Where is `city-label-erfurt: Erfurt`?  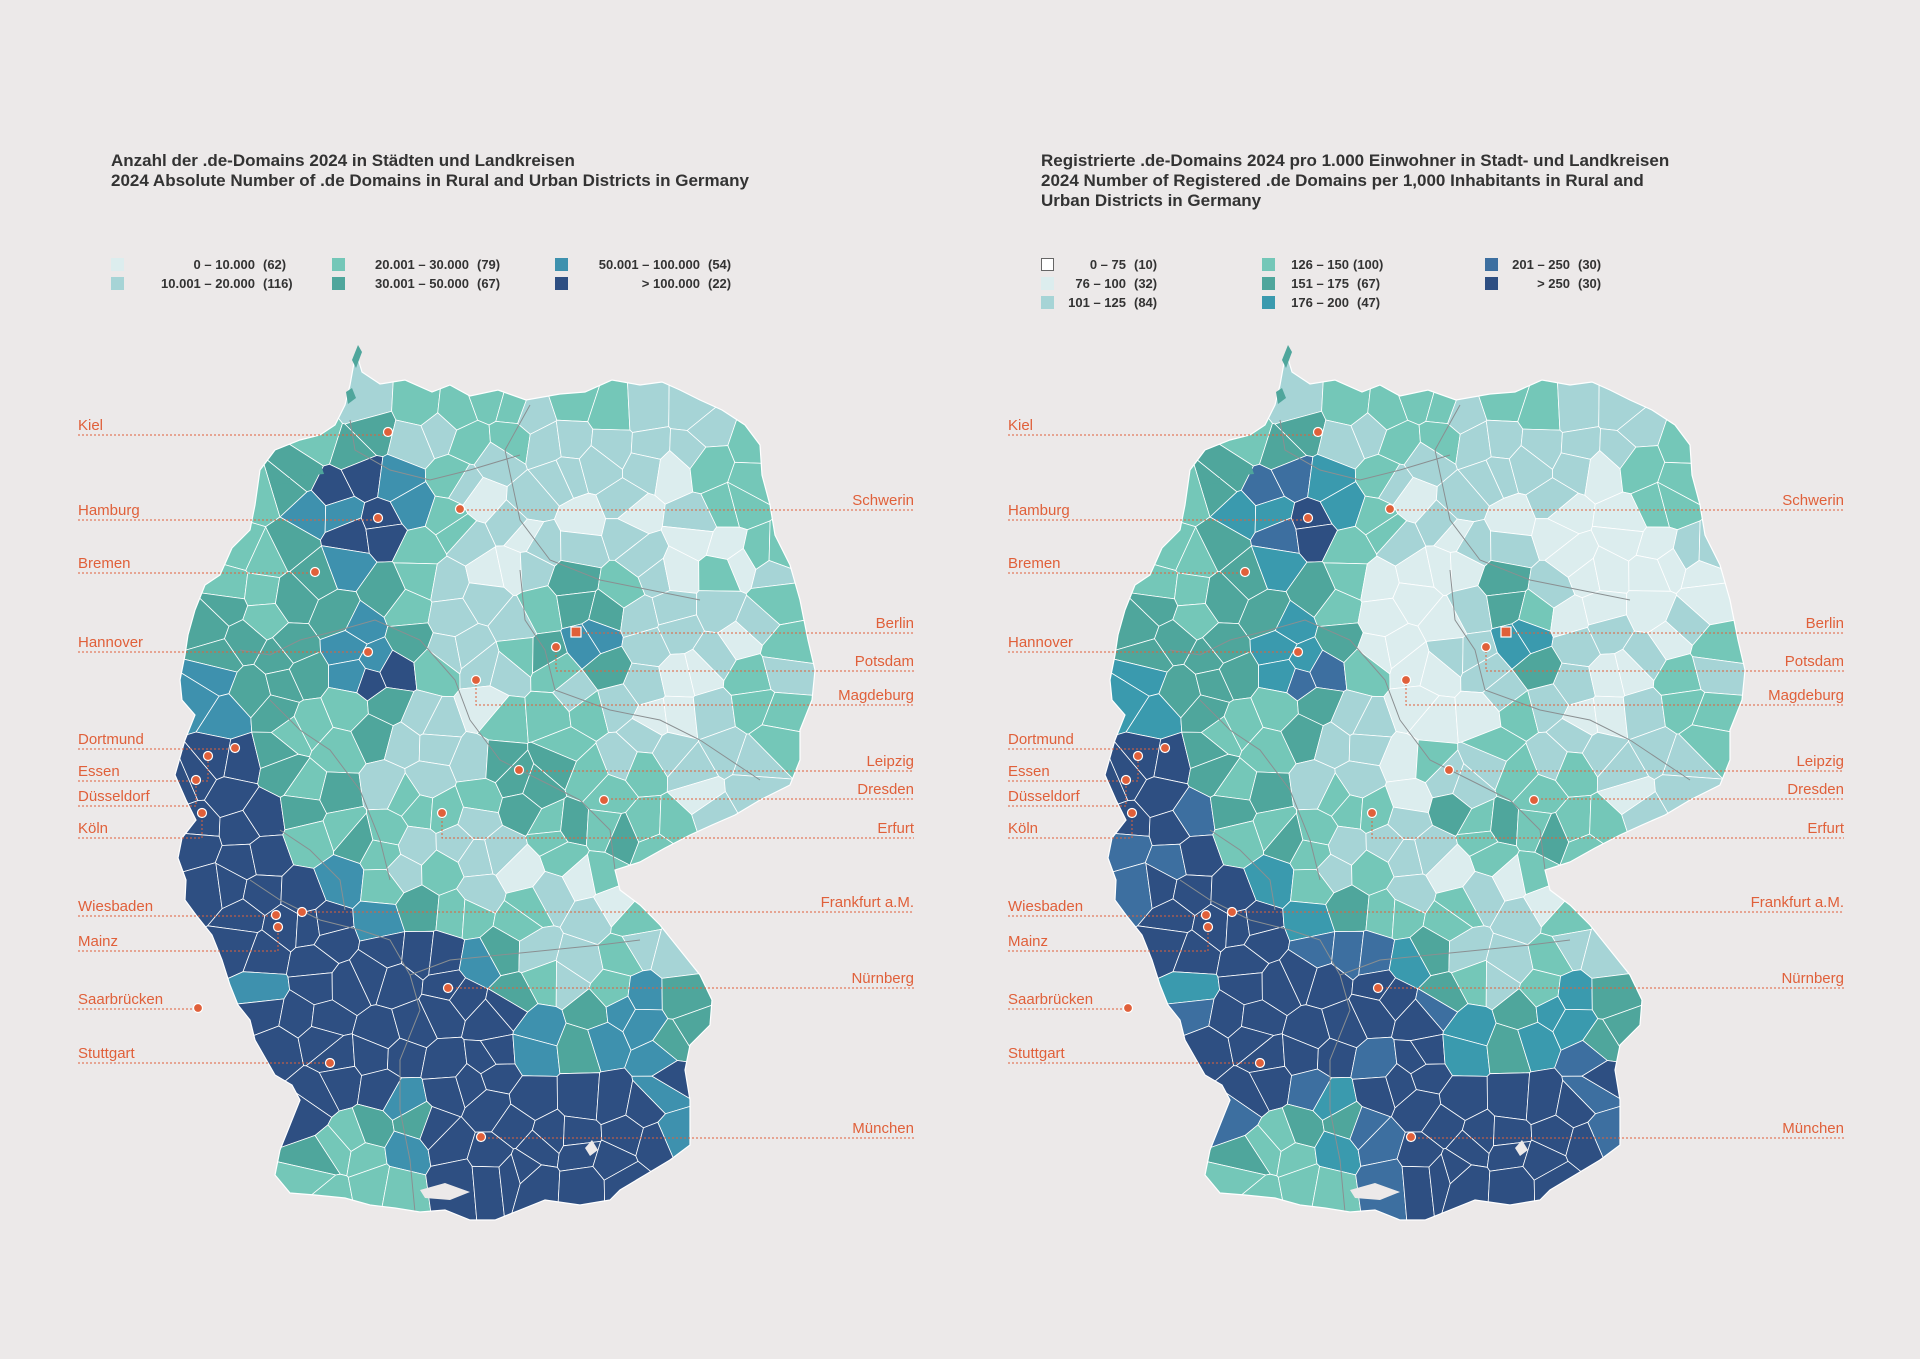
city-label-erfurt: Erfurt is located at coordinates (895, 828).